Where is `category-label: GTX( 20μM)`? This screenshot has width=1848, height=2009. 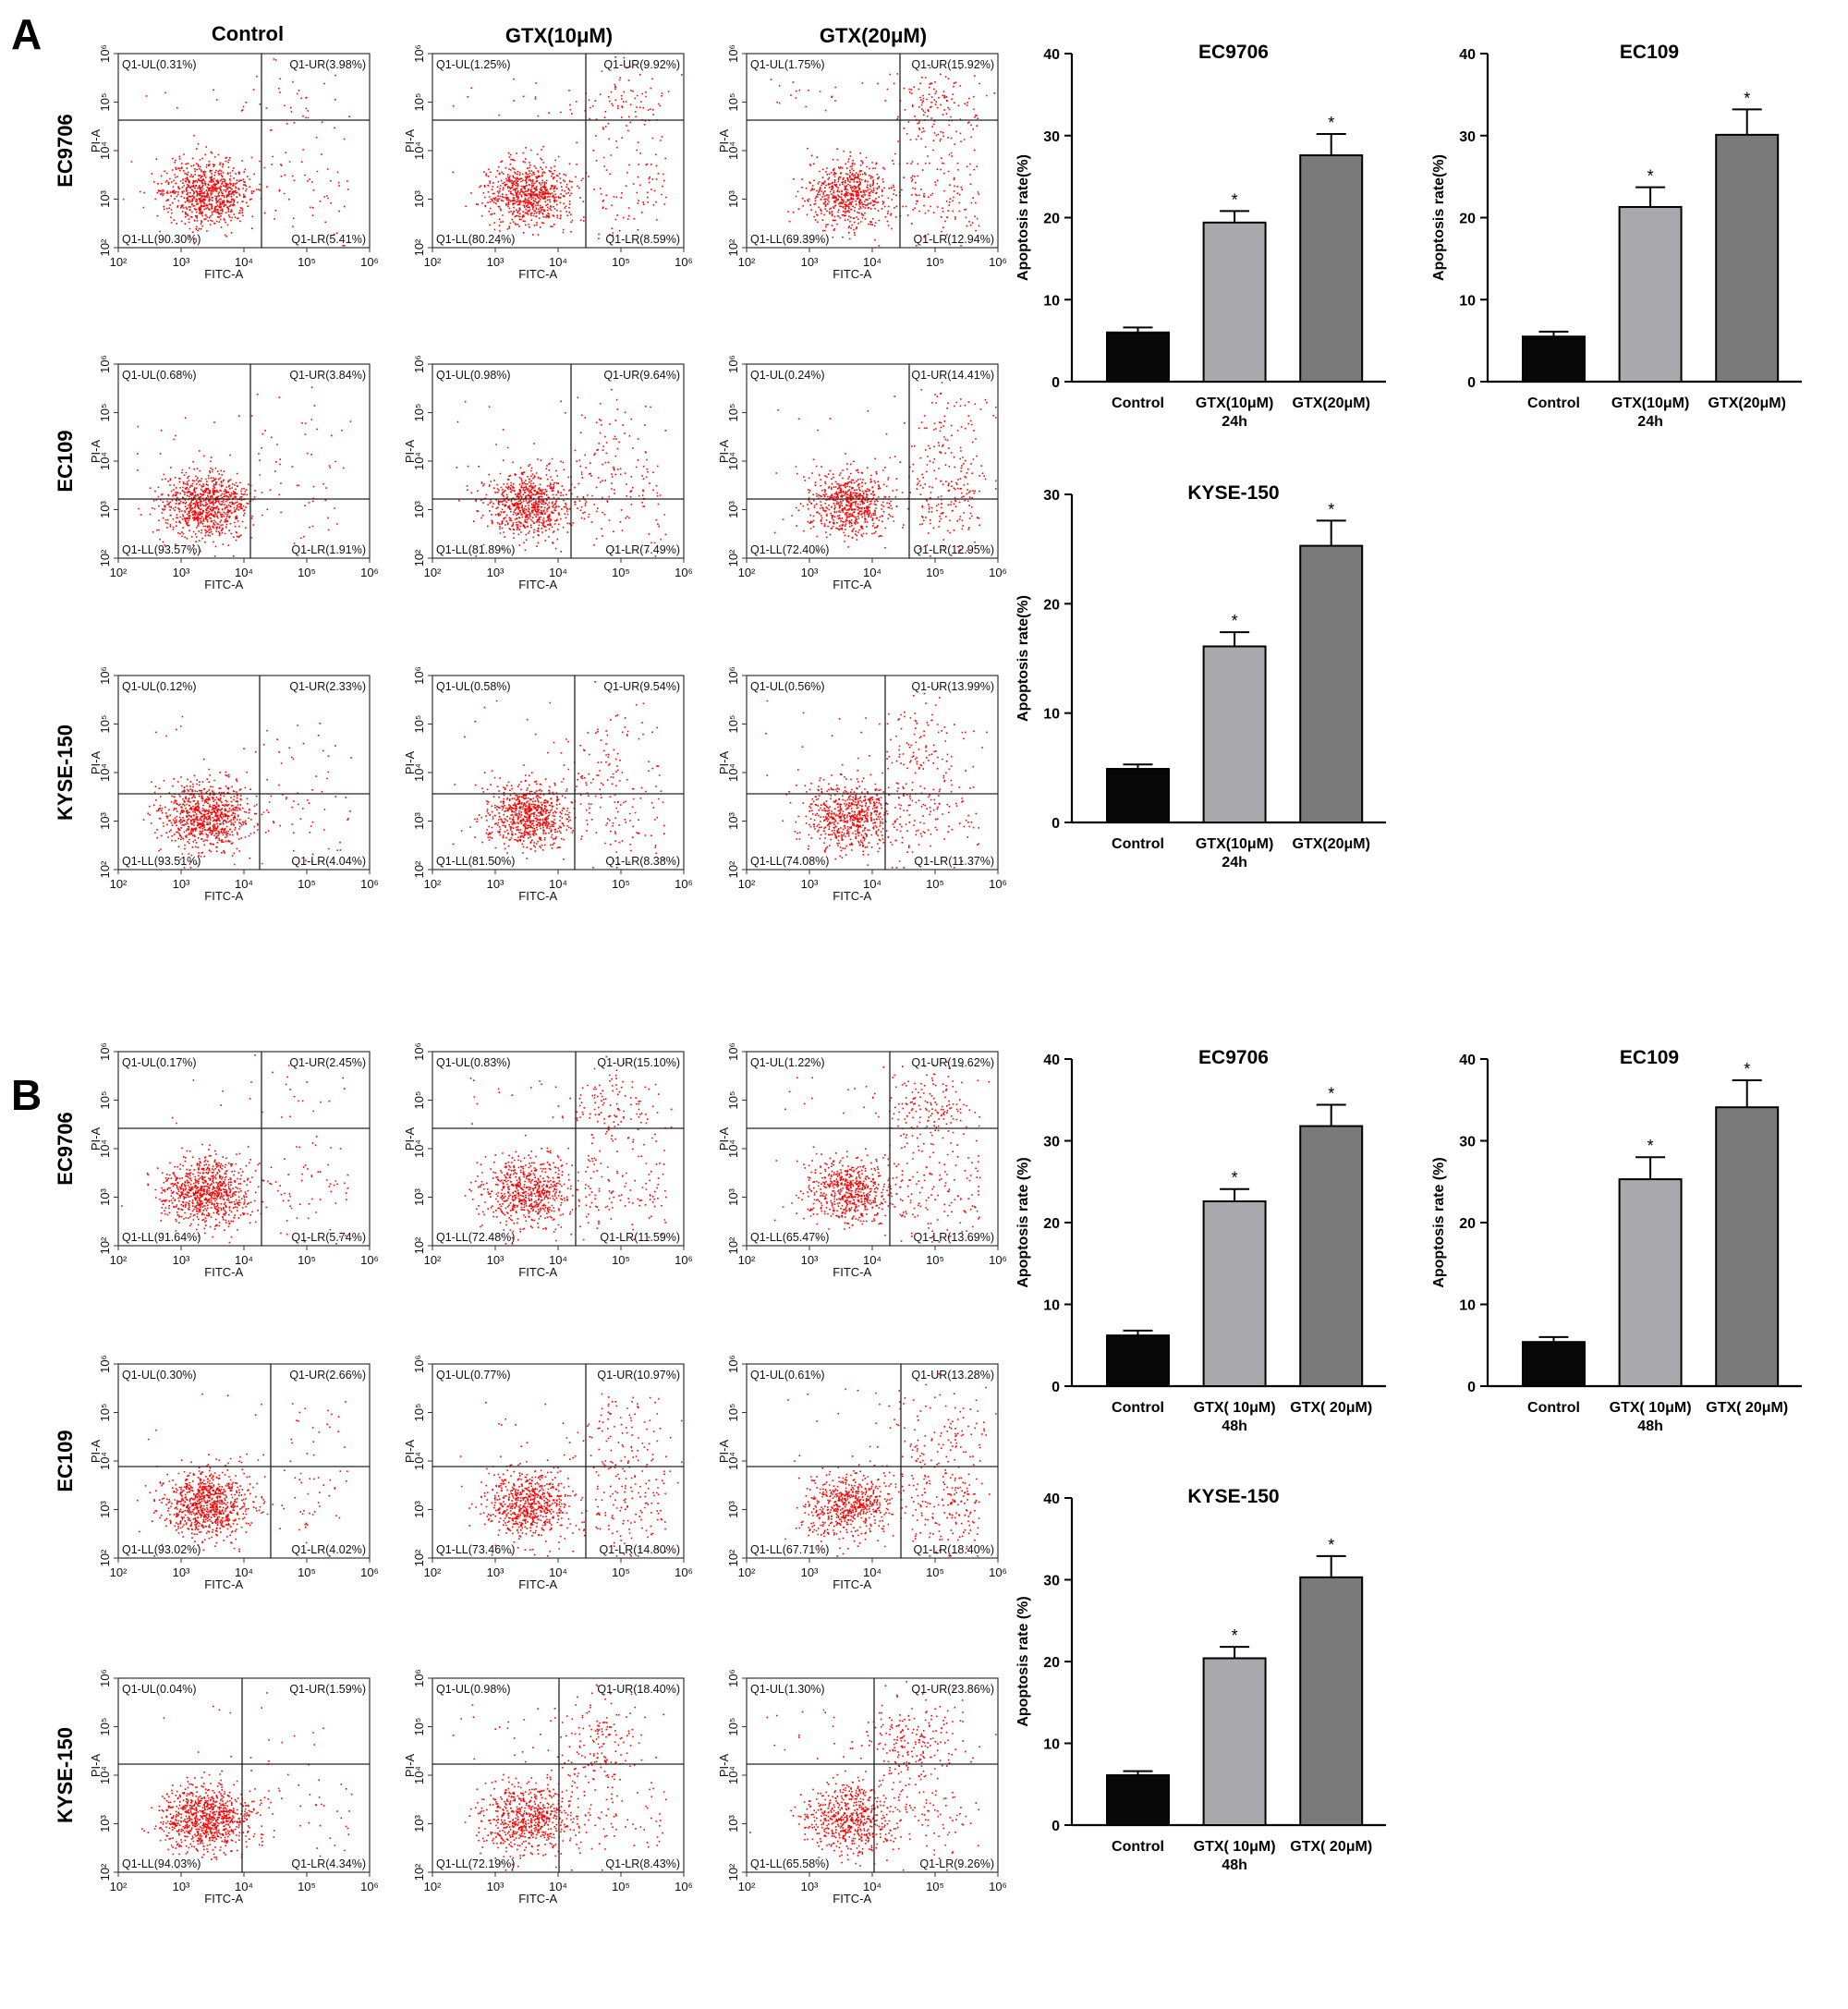
category-label: GTX( 20μM) is located at coordinates (1331, 1847).